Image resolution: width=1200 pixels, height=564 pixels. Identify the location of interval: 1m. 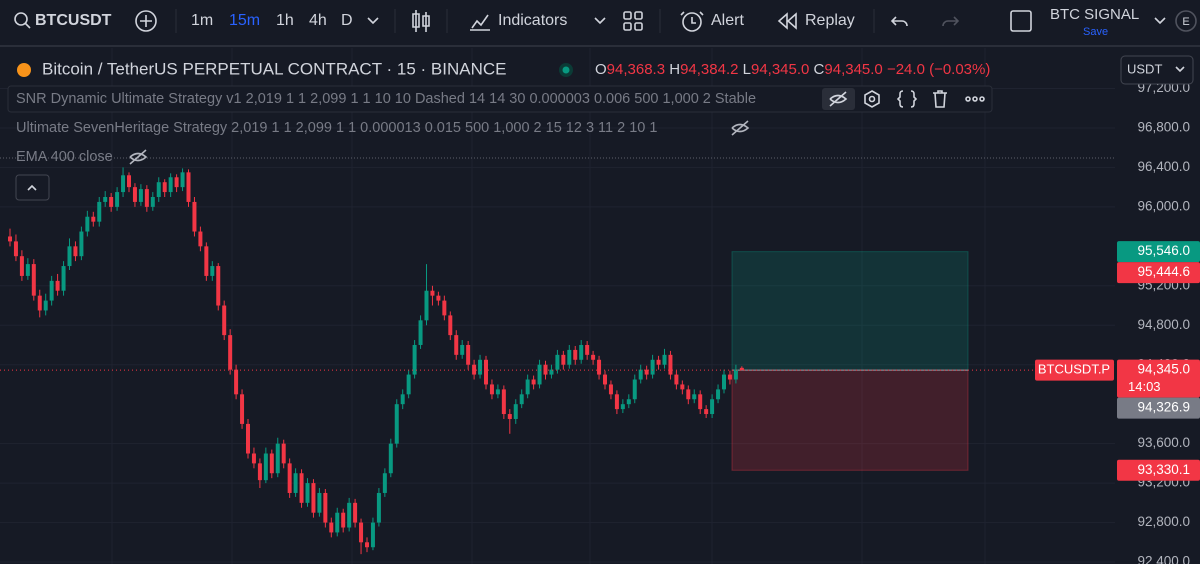
(202, 20).